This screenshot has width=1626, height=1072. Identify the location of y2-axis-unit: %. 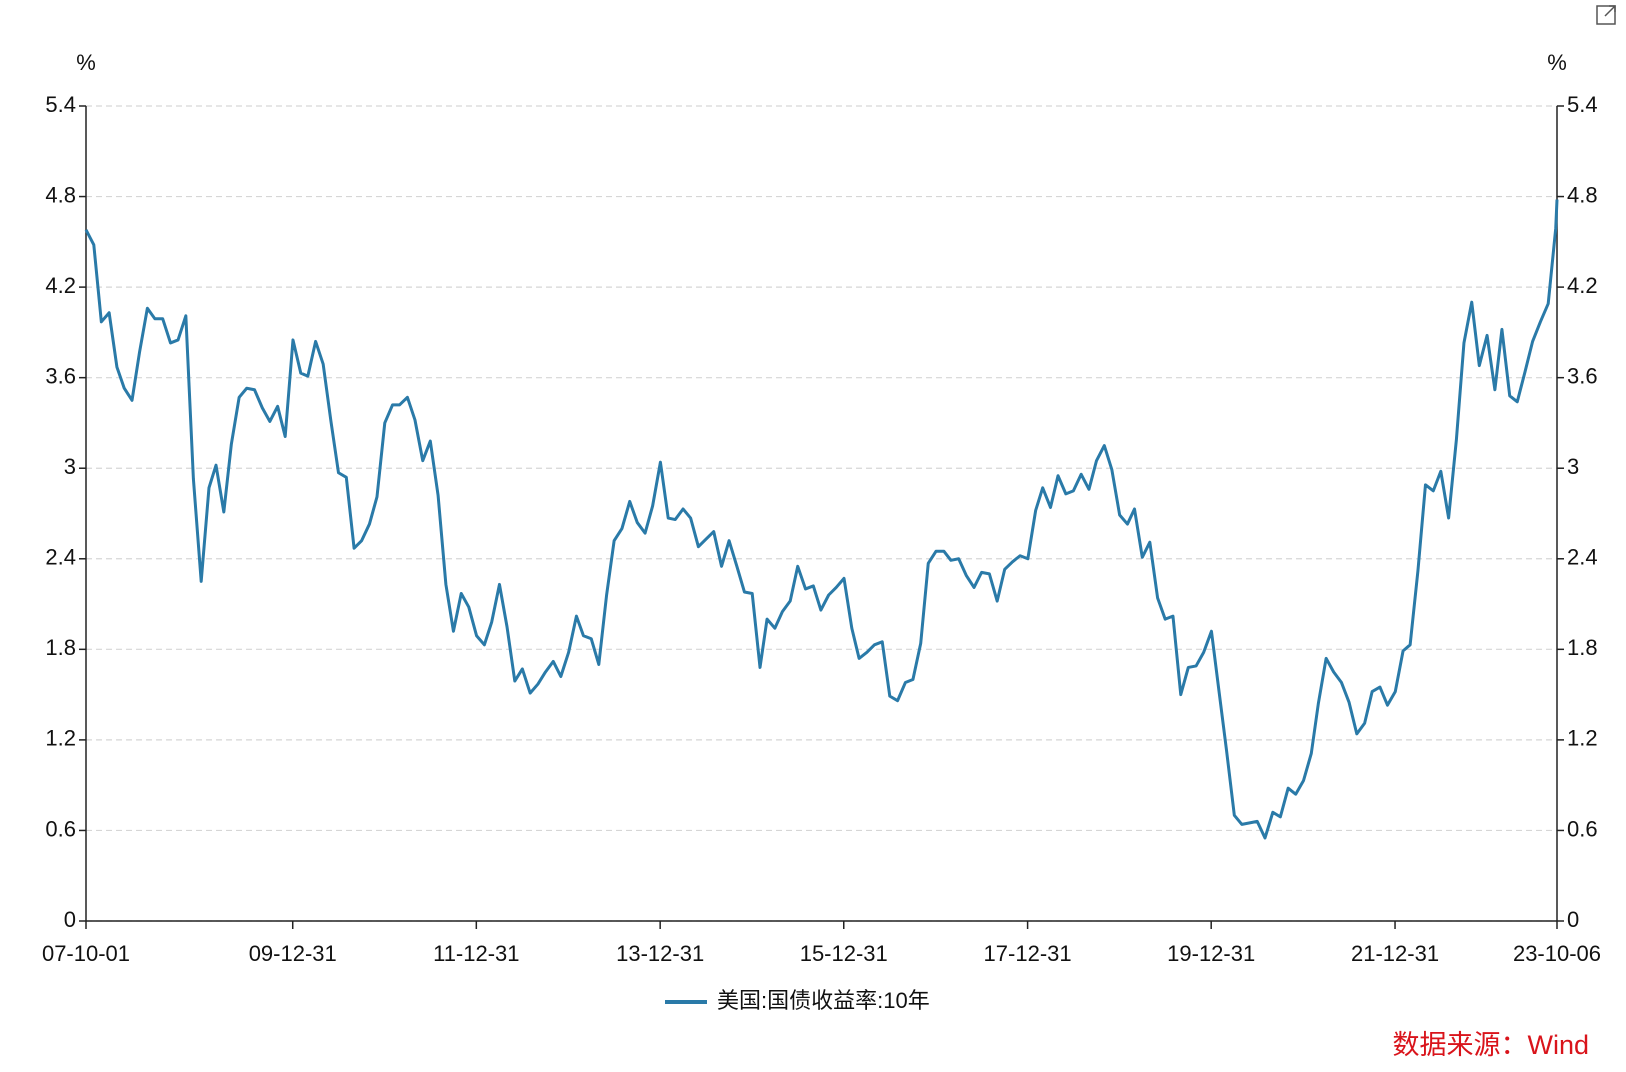
(1557, 62).